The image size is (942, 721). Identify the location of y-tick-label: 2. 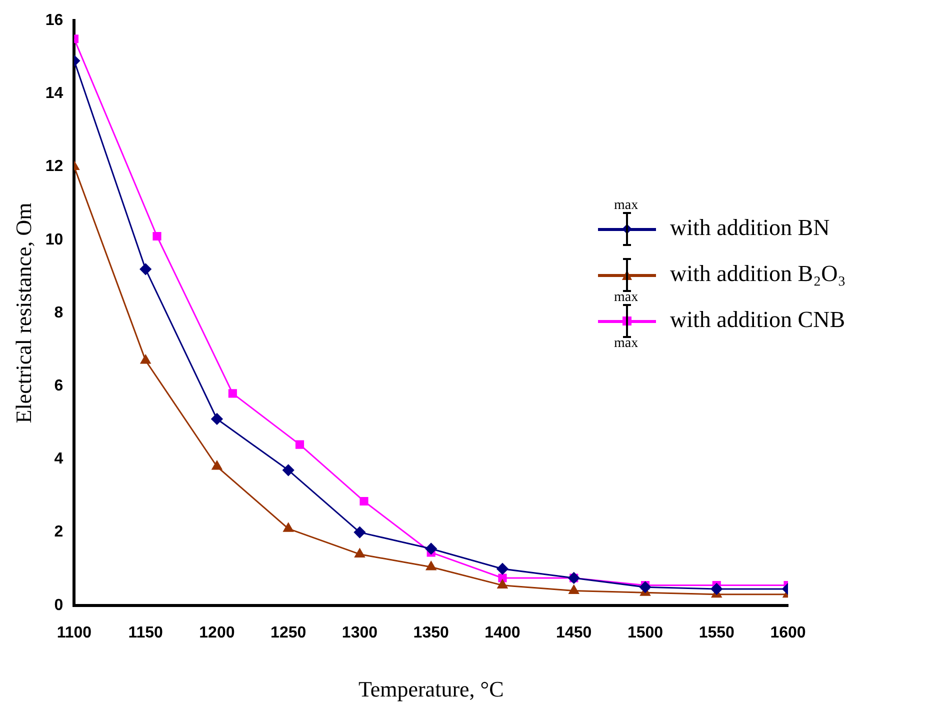
(59, 532).